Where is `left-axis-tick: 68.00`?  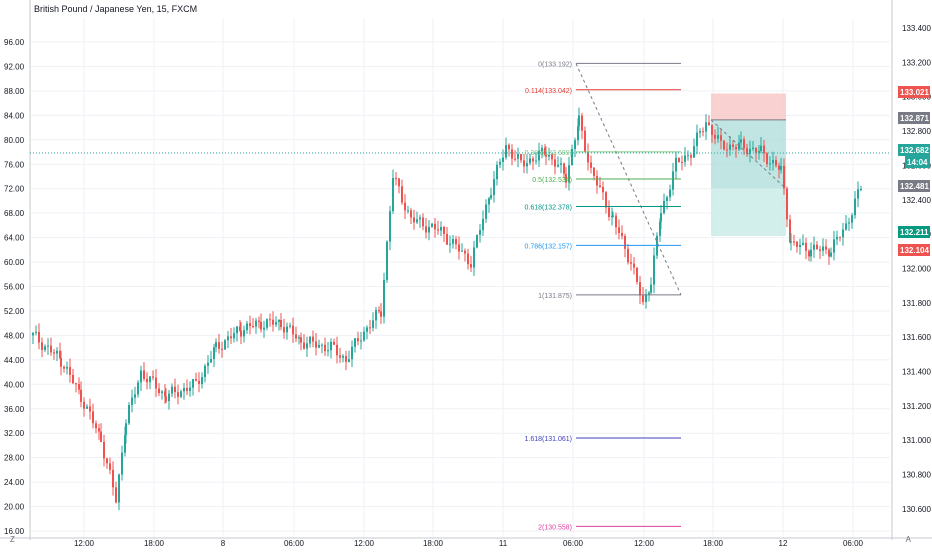
left-axis-tick: 68.00 is located at coordinates (14, 213).